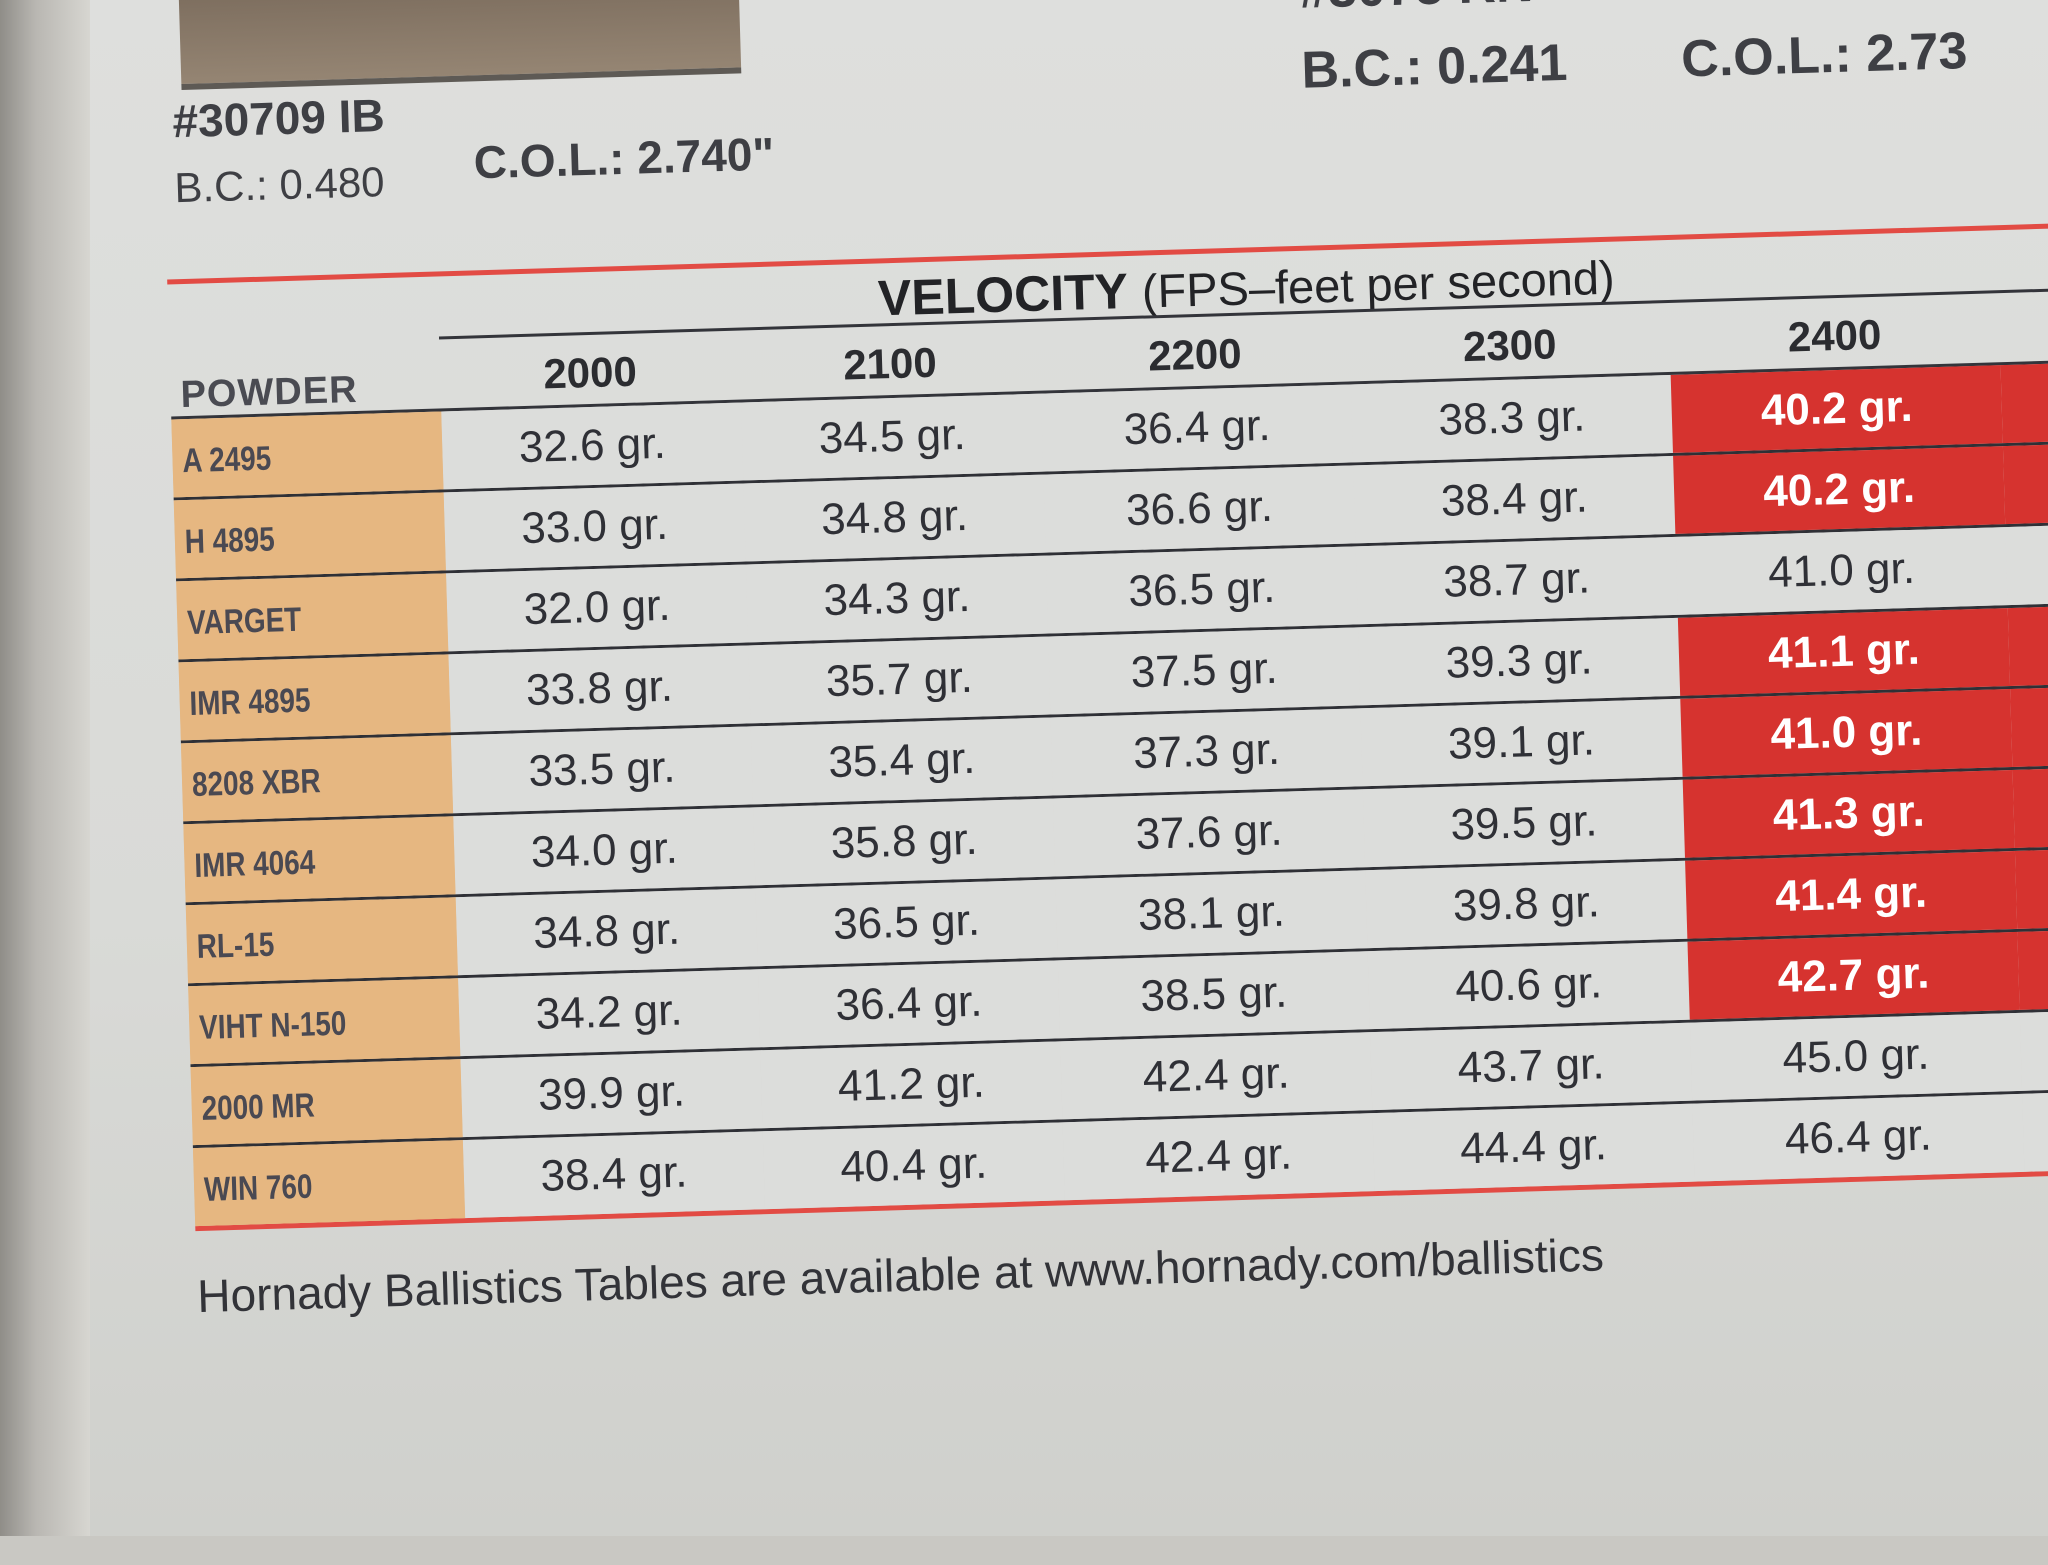  I want to click on load-cell-2300: 39.8 gr., so click(1526, 904).